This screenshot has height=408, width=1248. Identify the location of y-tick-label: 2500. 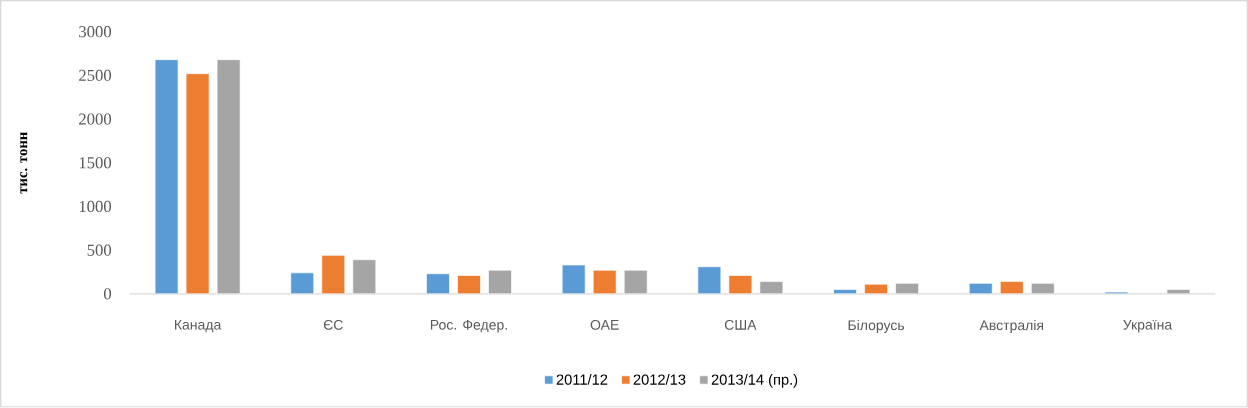
(95, 75).